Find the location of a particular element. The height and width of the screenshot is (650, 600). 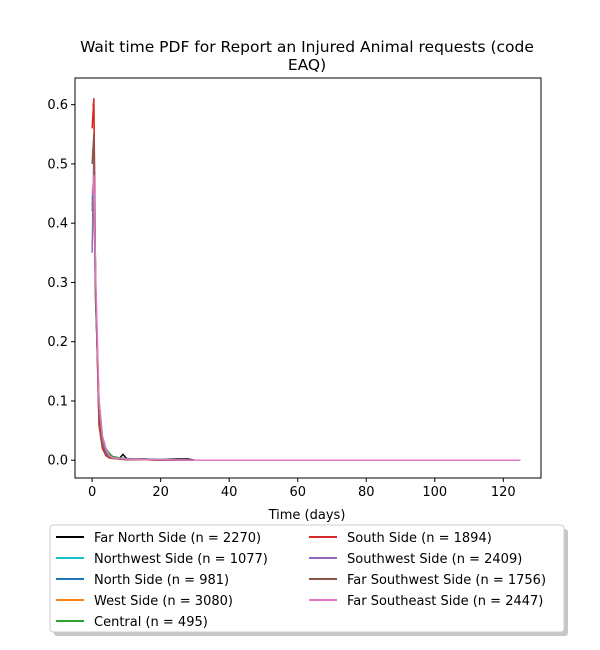

y-tick-label: 0.5 is located at coordinates (57, 164).